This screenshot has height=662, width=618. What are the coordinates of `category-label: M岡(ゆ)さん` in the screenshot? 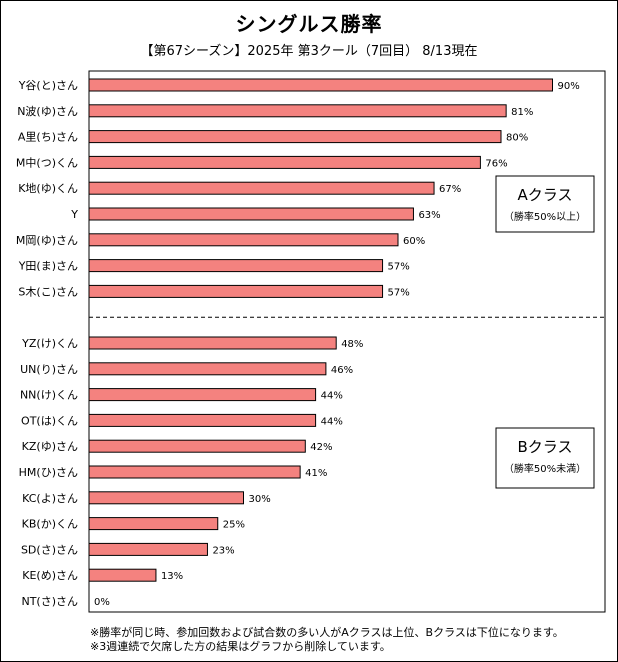 It's located at (47, 240).